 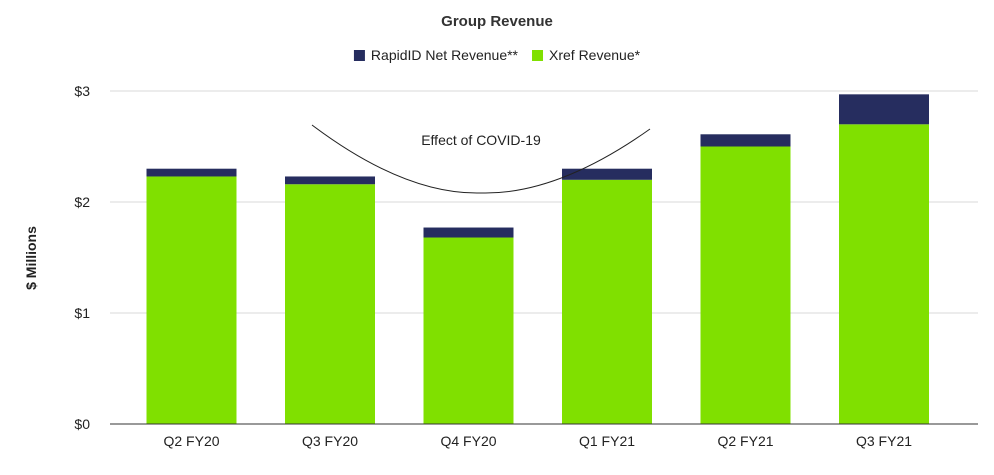 I want to click on legend-label-rapidid-net-revenue: RapidID Net Revenue**, so click(x=445, y=55).